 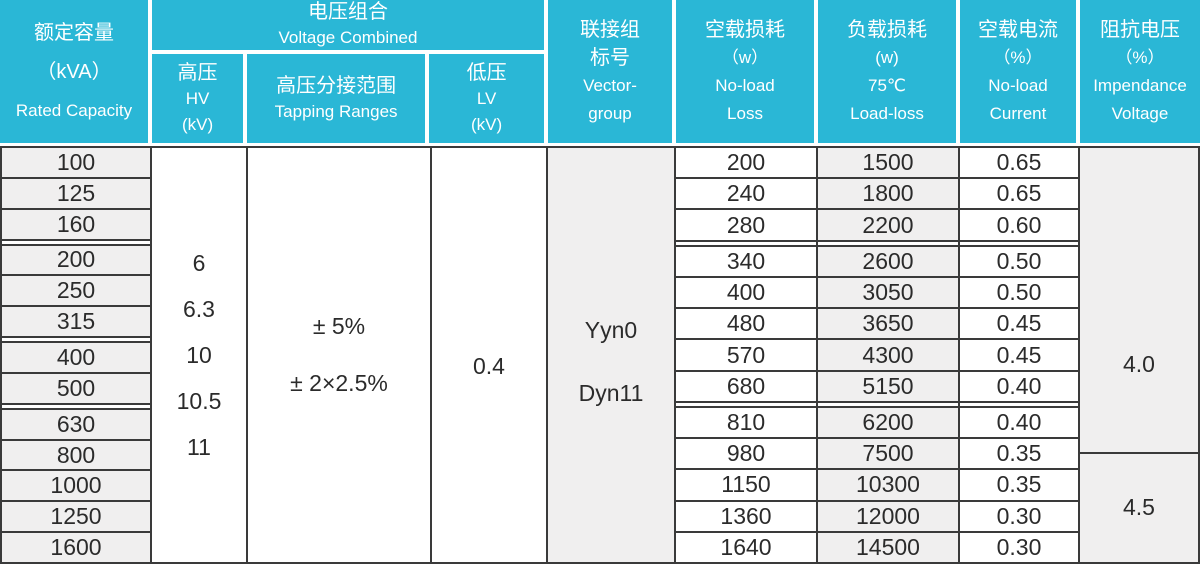 I want to click on header-lv-en: LV, so click(x=486, y=98).